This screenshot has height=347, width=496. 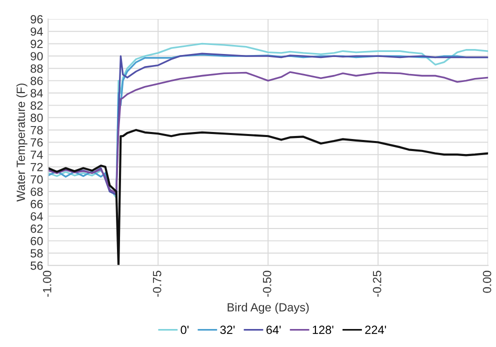 I want to click on y-tick-label: 80, so click(x=36, y=118).